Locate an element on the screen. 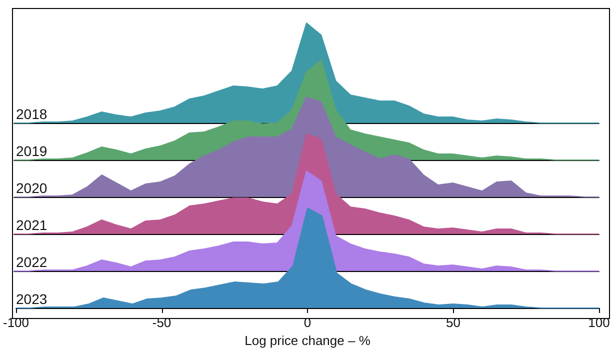  x-tick-label: -100 is located at coordinates (16, 322).